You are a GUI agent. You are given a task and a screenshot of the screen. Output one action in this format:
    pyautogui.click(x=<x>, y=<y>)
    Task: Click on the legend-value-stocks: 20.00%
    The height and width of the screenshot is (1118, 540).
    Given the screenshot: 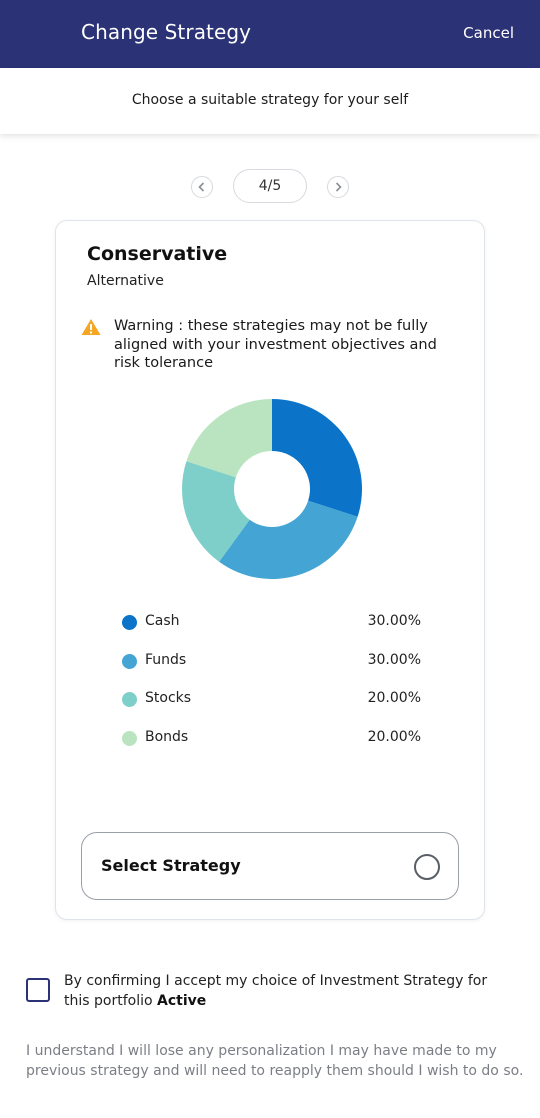 What is the action you would take?
    pyautogui.click(x=394, y=698)
    